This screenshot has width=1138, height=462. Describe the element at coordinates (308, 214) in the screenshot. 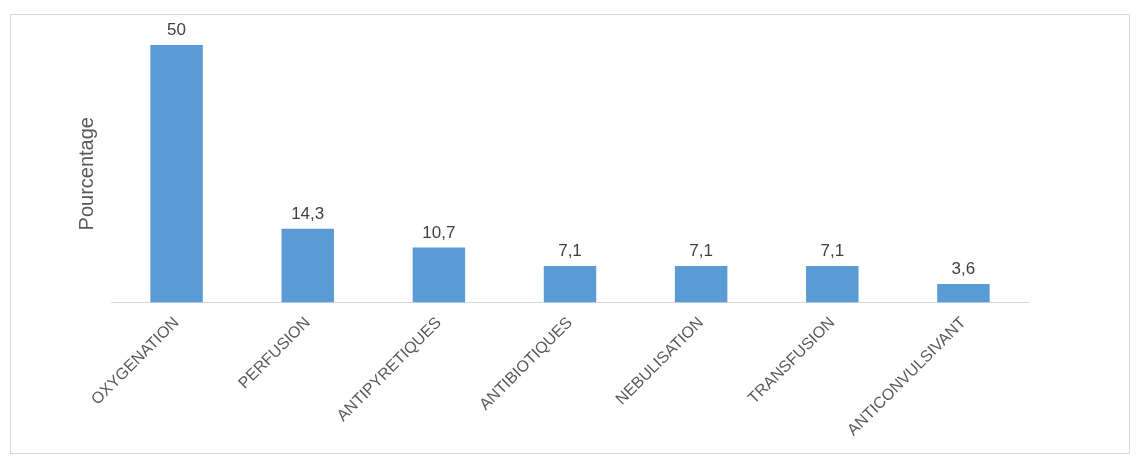

I see `data-label: 14,3` at that location.